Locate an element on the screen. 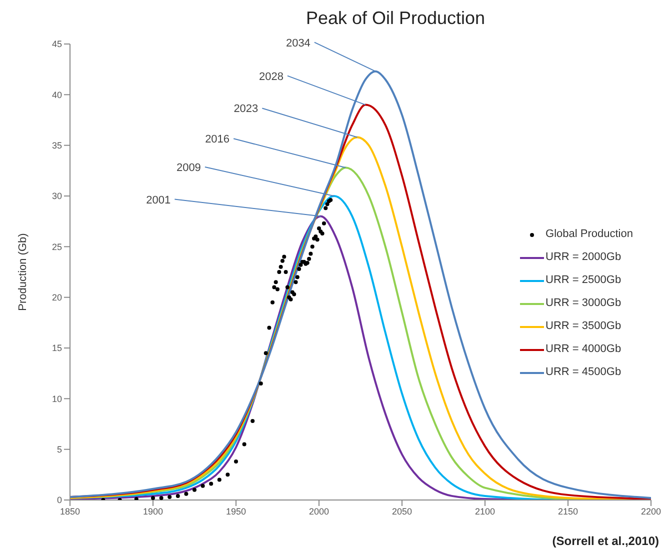 The height and width of the screenshot is (551, 663). y-tick-label: 45 is located at coordinates (57, 44).